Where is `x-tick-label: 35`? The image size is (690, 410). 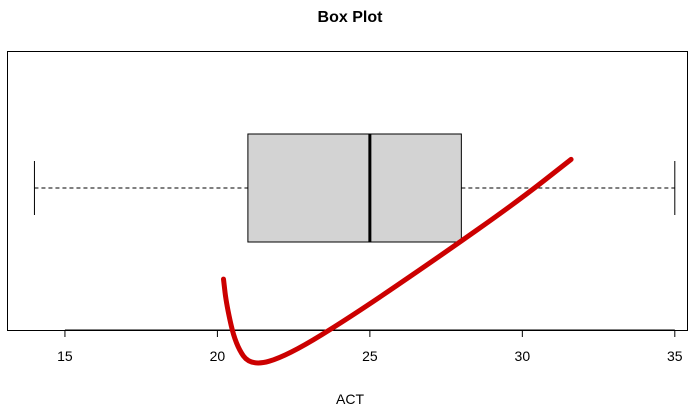 x-tick-label: 35 is located at coordinates (675, 356).